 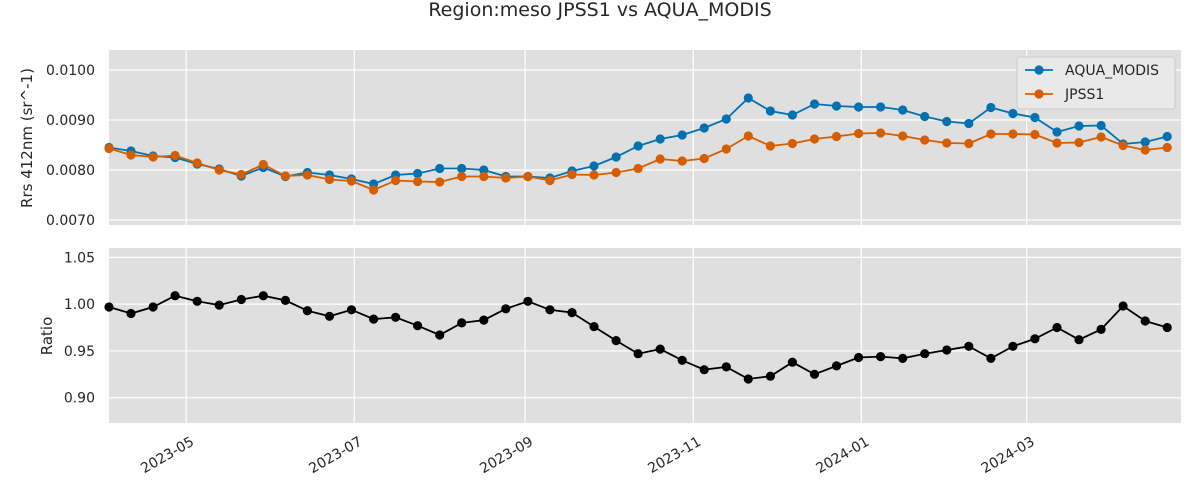 What do you see at coordinates (79, 328) in the screenshot?
I see `bottom-y-ticks: 0.90 0.95 1.00 1.05` at bounding box center [79, 328].